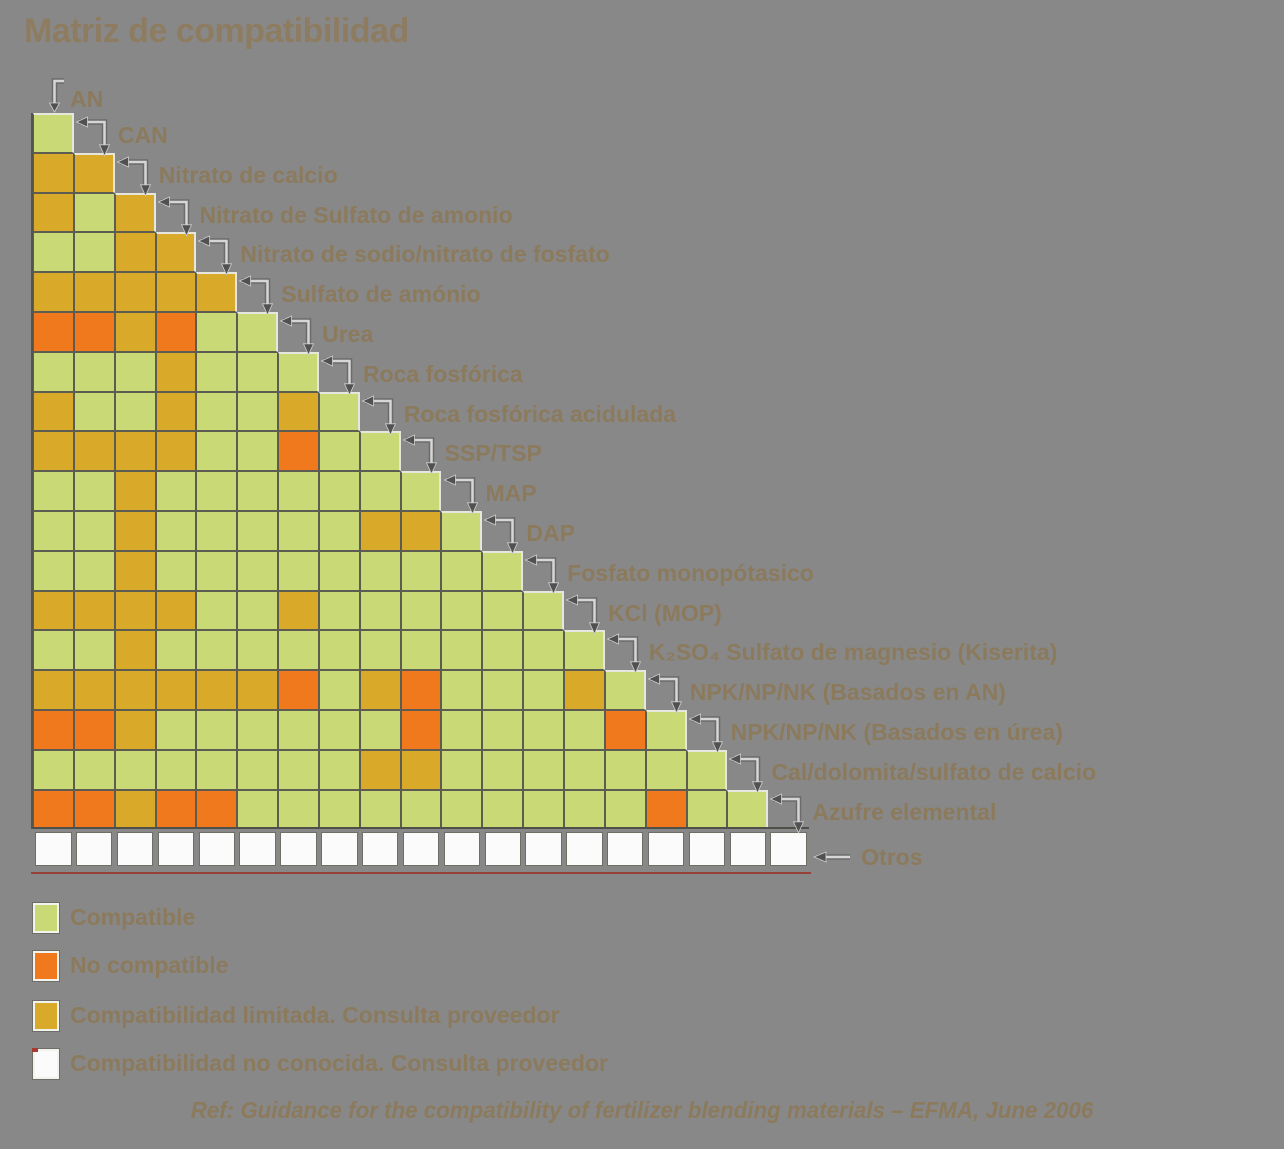  Describe the element at coordinates (176, 411) in the screenshot. I see `matrix-cell-roca-fosf-rica-acidulada-x-nitrato-de-sulfato-de-amonio` at that location.